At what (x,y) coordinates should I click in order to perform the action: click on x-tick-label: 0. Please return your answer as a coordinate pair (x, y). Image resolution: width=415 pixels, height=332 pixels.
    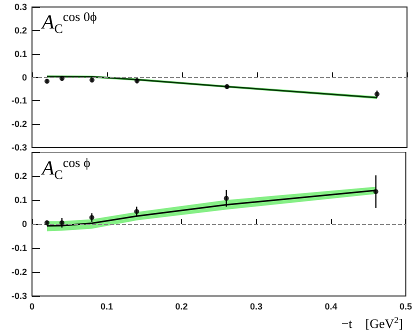
    Looking at the image, I should click on (32, 307).